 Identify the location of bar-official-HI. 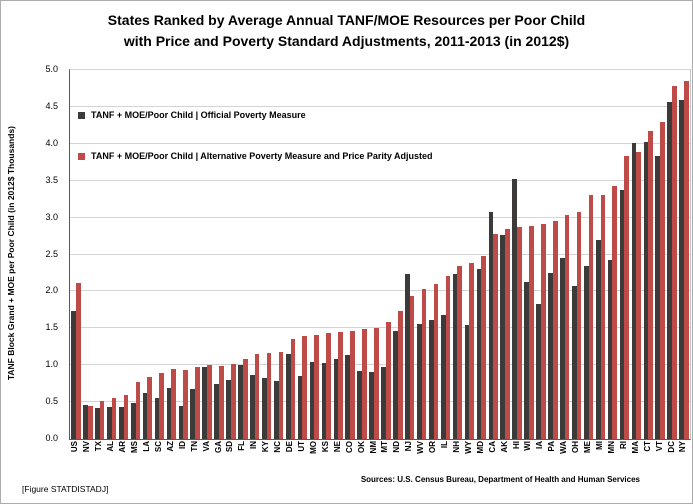
(515, 308).